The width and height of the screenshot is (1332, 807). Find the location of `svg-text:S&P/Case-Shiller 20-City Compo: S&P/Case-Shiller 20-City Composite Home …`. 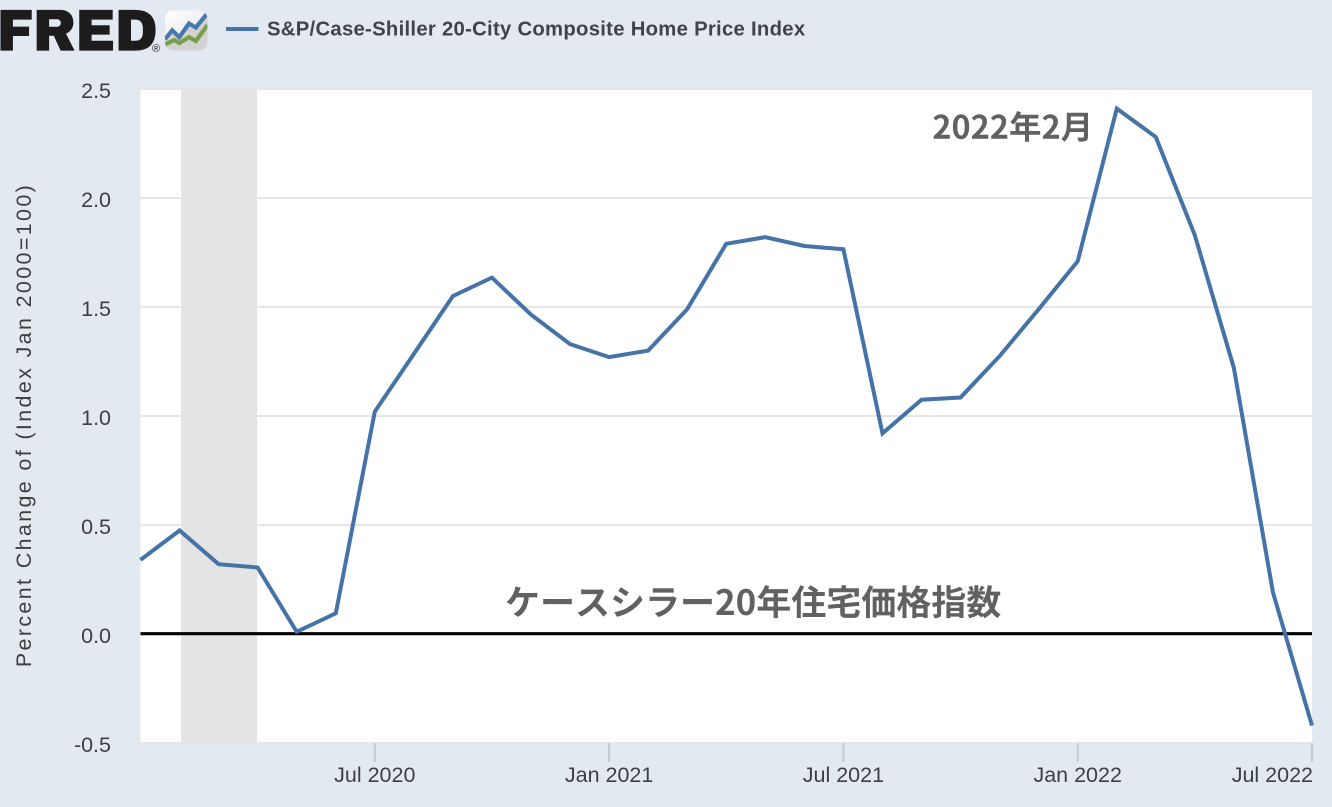

svg-text:S&P/Case-Shiller 20-City Compo: S&P/Case-Shiller 20-City Composite Home … is located at coordinates (536, 30).